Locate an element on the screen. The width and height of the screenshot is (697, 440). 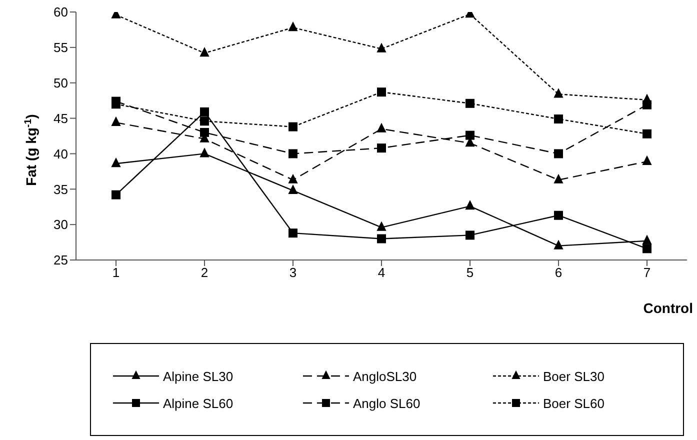
x-tick-label: 1 is located at coordinates (116, 272).